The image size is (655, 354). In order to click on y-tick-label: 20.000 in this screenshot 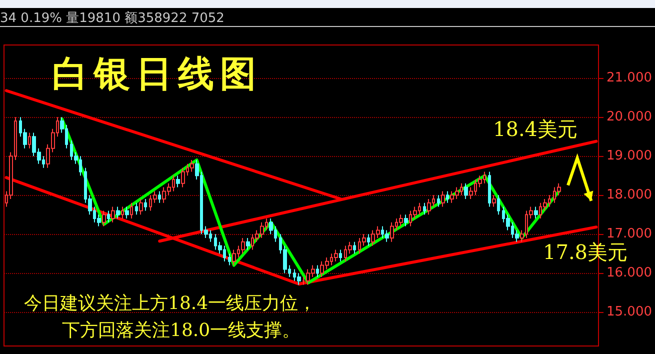, I will do `click(629, 117)`.